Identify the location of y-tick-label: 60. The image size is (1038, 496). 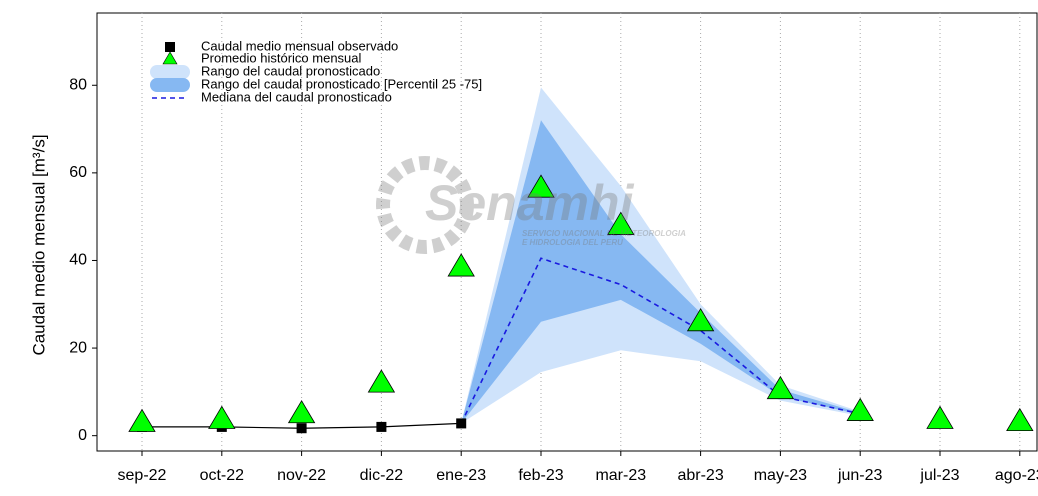
(78, 172).